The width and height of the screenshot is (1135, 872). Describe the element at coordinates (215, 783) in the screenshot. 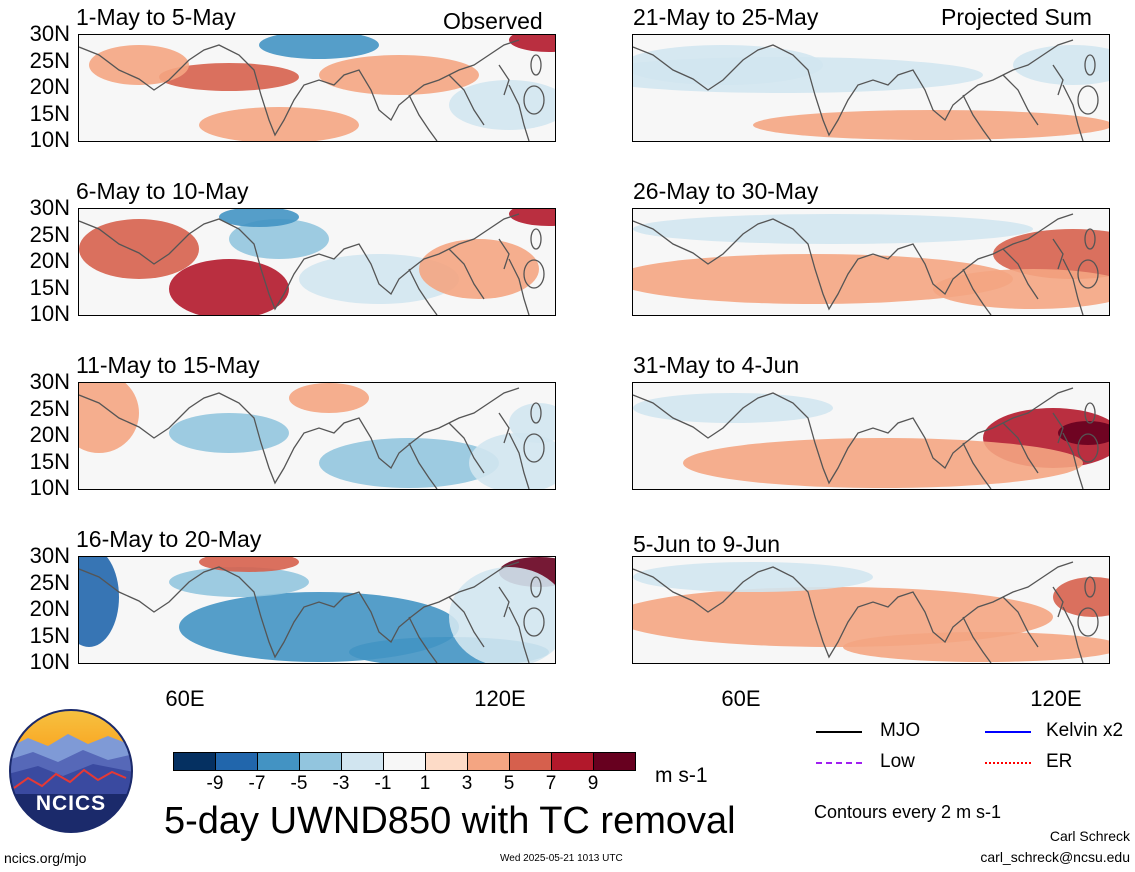

I see `colorbar-tick-label: -9` at that location.